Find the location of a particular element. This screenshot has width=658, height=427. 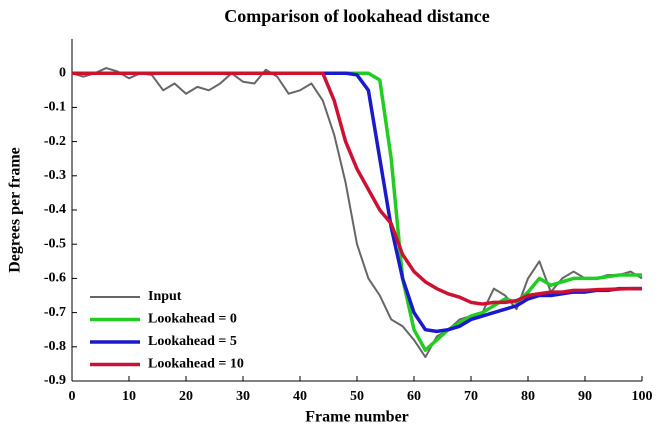

y-tick-label: 0 is located at coordinates (62, 72).